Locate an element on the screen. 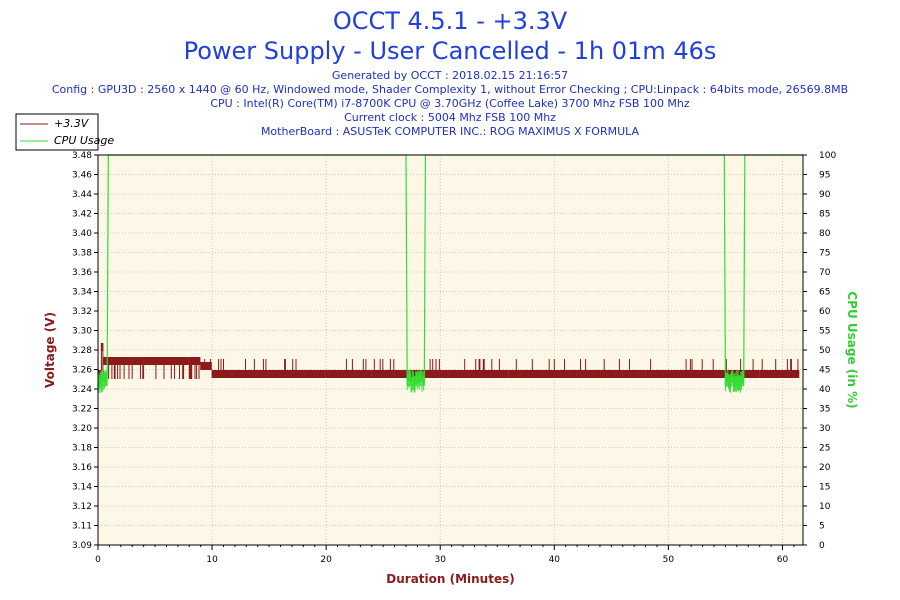 This screenshot has width=900, height=600. y-tick-label: 3.16 is located at coordinates (82, 468).